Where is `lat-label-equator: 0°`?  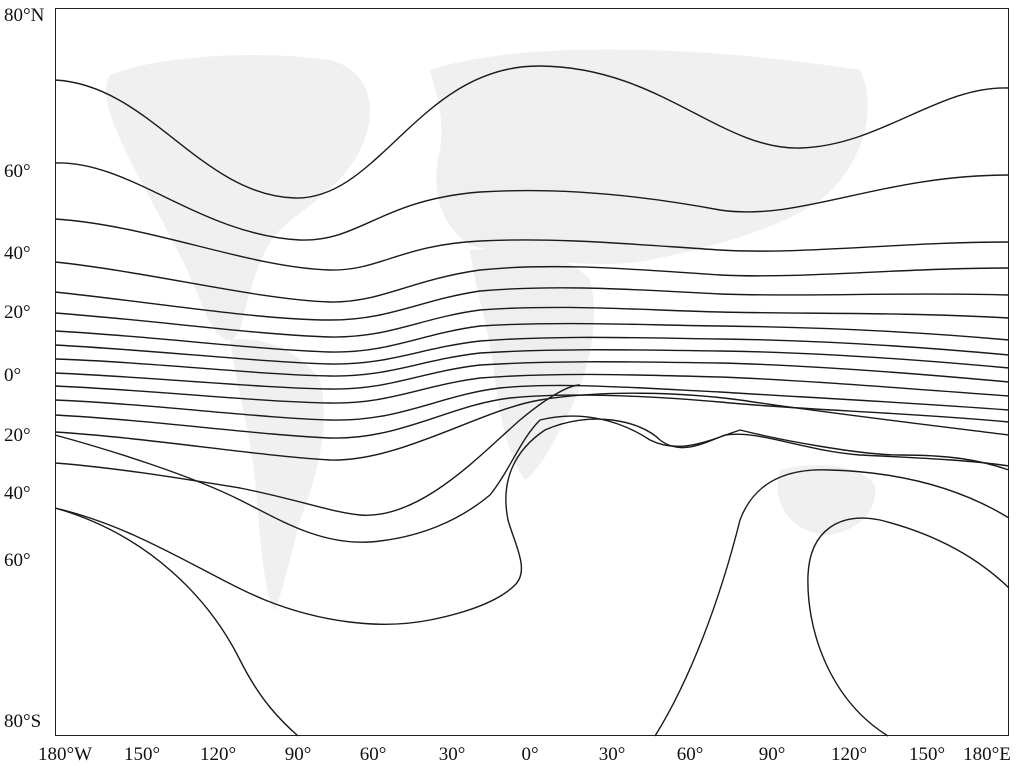 lat-label-equator: 0° is located at coordinates (13, 375).